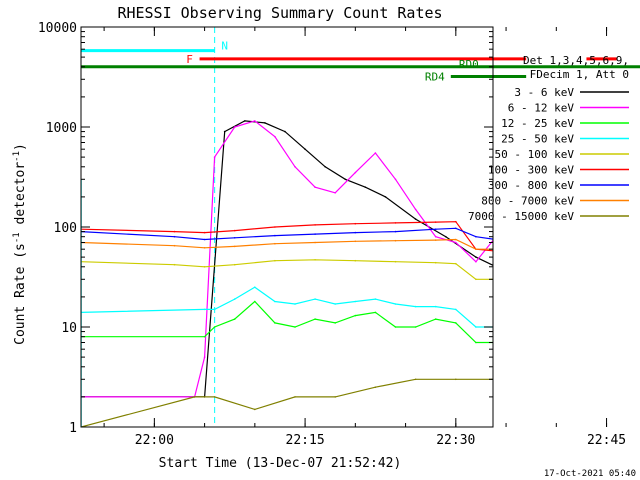 The height and width of the screenshot is (480, 640). I want to click on y-axis-label-end: ), so click(20, 147).